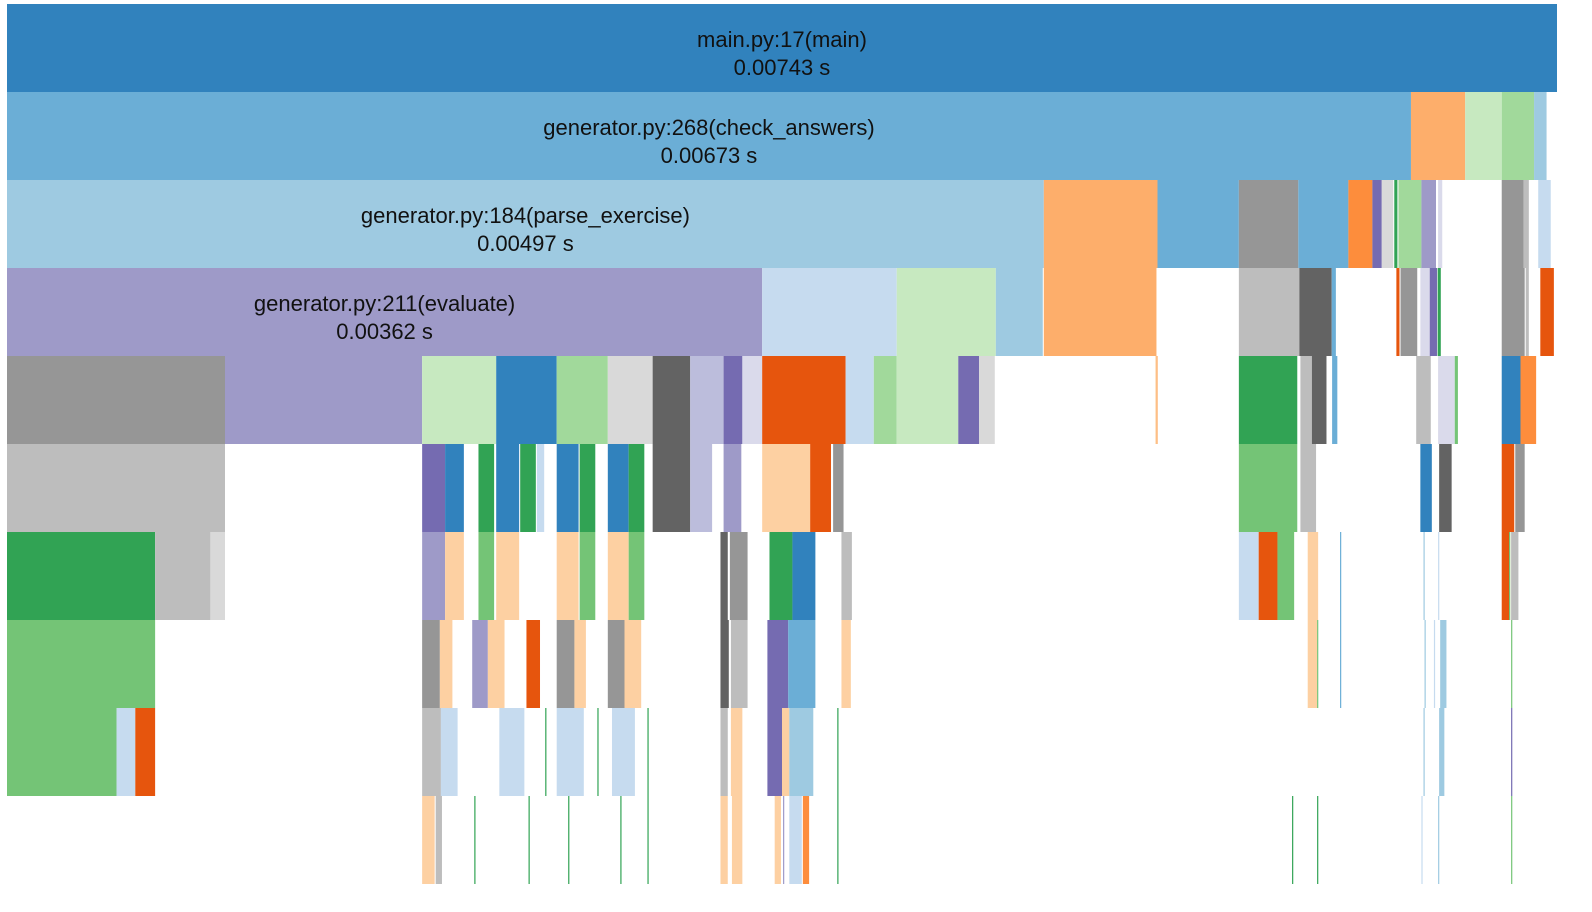 Image resolution: width=1592 pixels, height=912 pixels. I want to click on frame-bar-labeled, so click(782, 48).